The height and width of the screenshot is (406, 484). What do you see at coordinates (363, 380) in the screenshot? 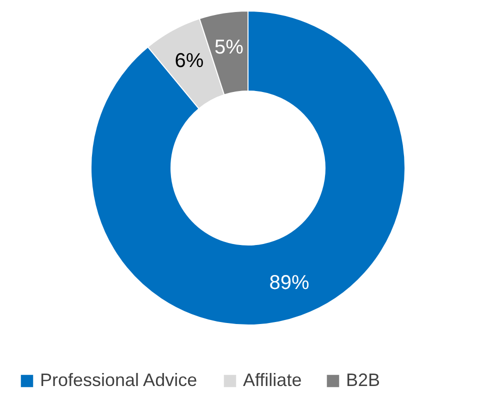
I see `legend-label: B2B` at bounding box center [363, 380].